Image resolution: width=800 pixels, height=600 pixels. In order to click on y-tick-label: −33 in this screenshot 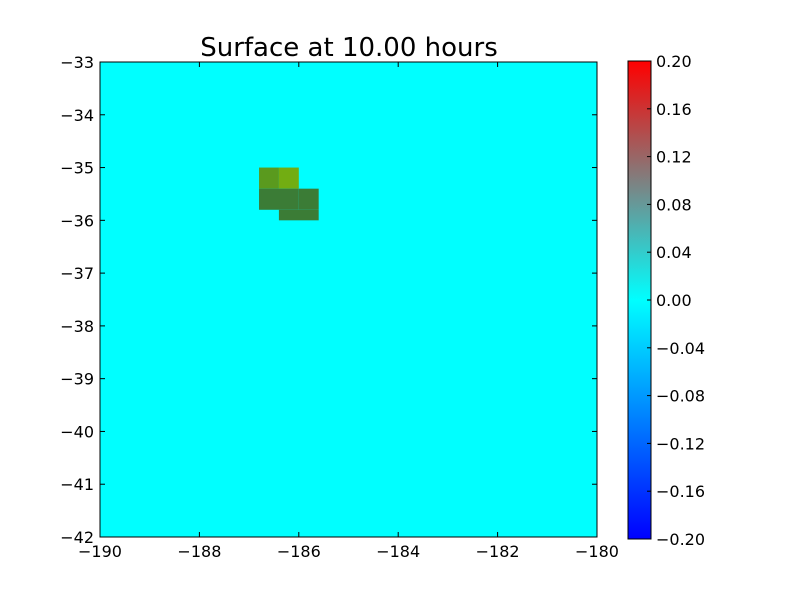, I will do `click(77, 62)`.